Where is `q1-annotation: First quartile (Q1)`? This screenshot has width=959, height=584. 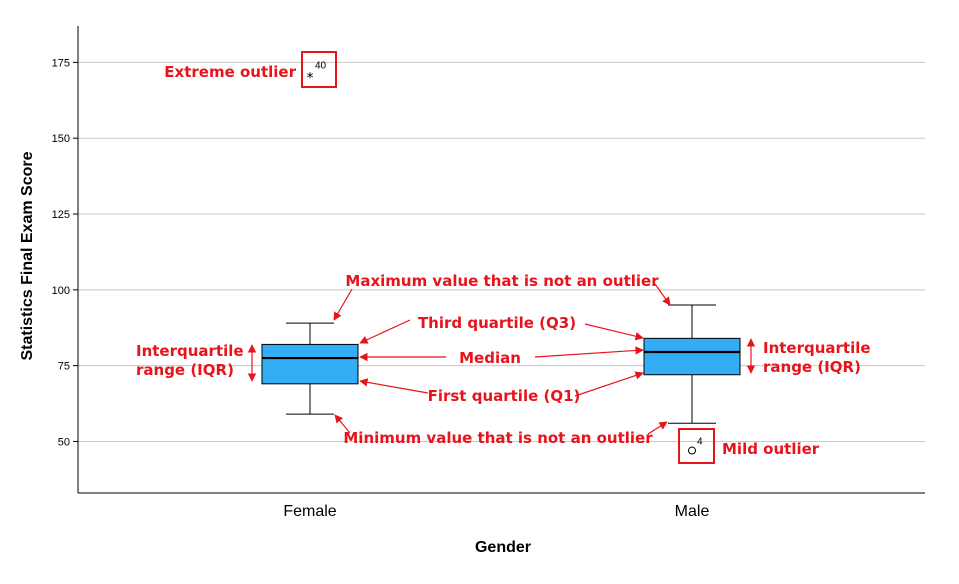 q1-annotation: First quartile (Q1) is located at coordinates (504, 396).